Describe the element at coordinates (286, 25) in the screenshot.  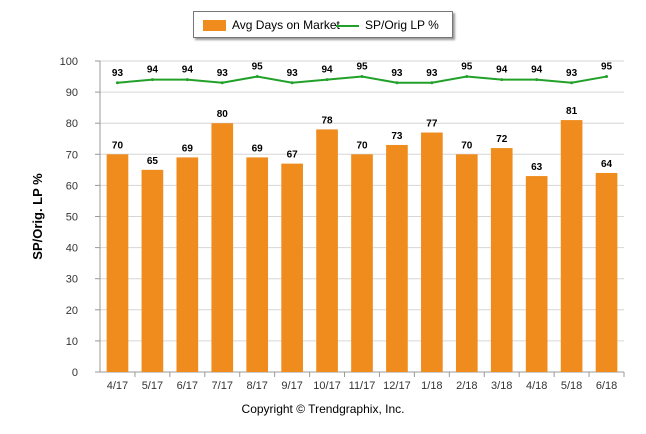
I see `legend-label-days-on-market: Avg Days on Market` at that location.